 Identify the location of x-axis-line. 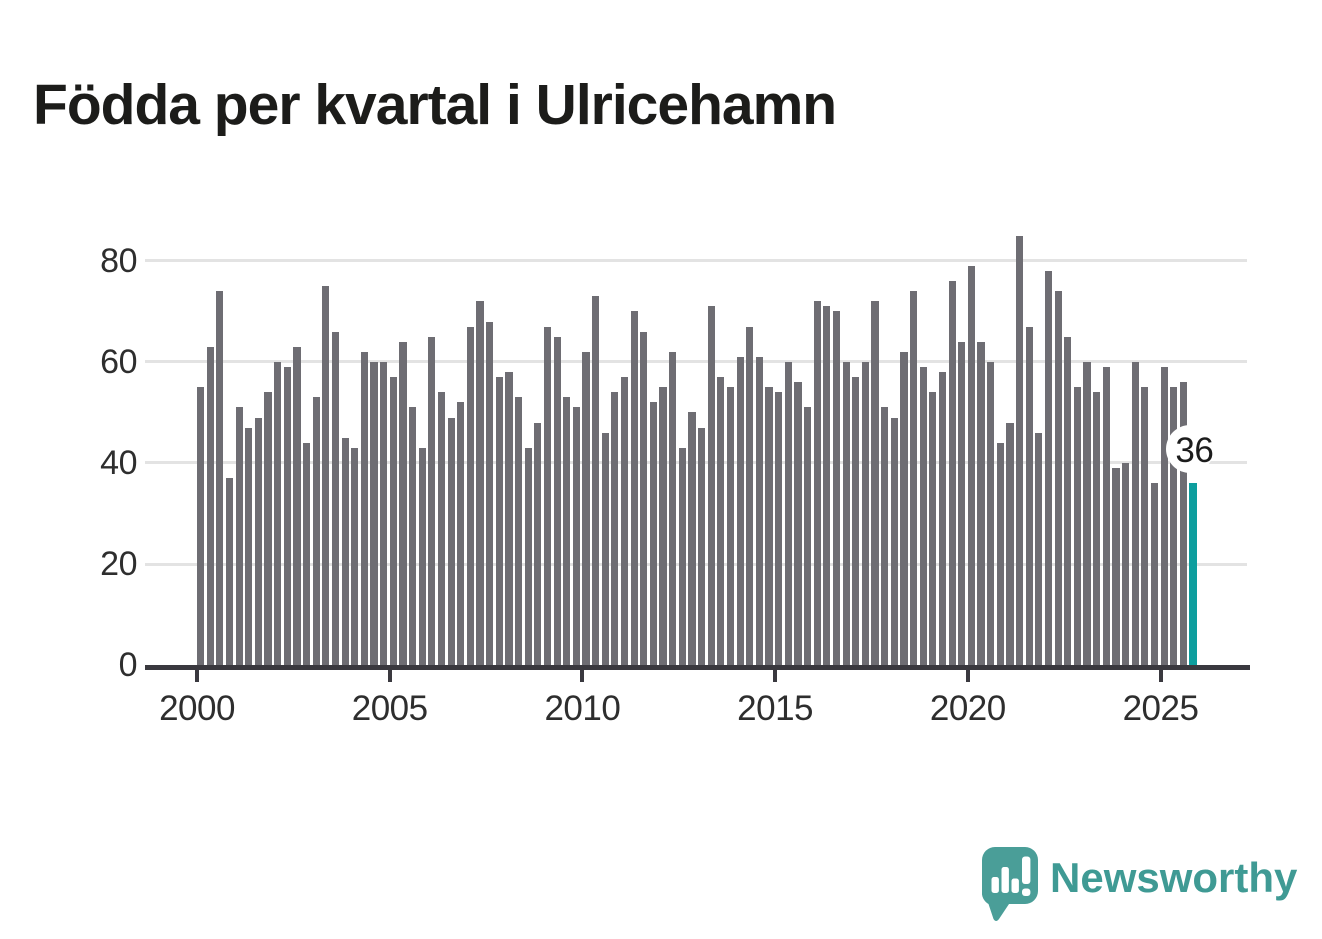
(697, 667).